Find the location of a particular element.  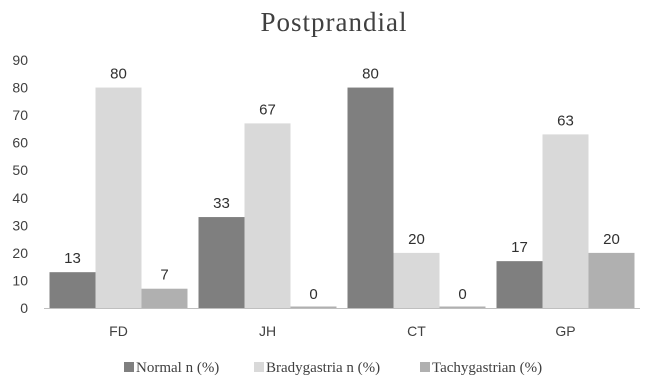

data-label: 33 is located at coordinates (221, 203).